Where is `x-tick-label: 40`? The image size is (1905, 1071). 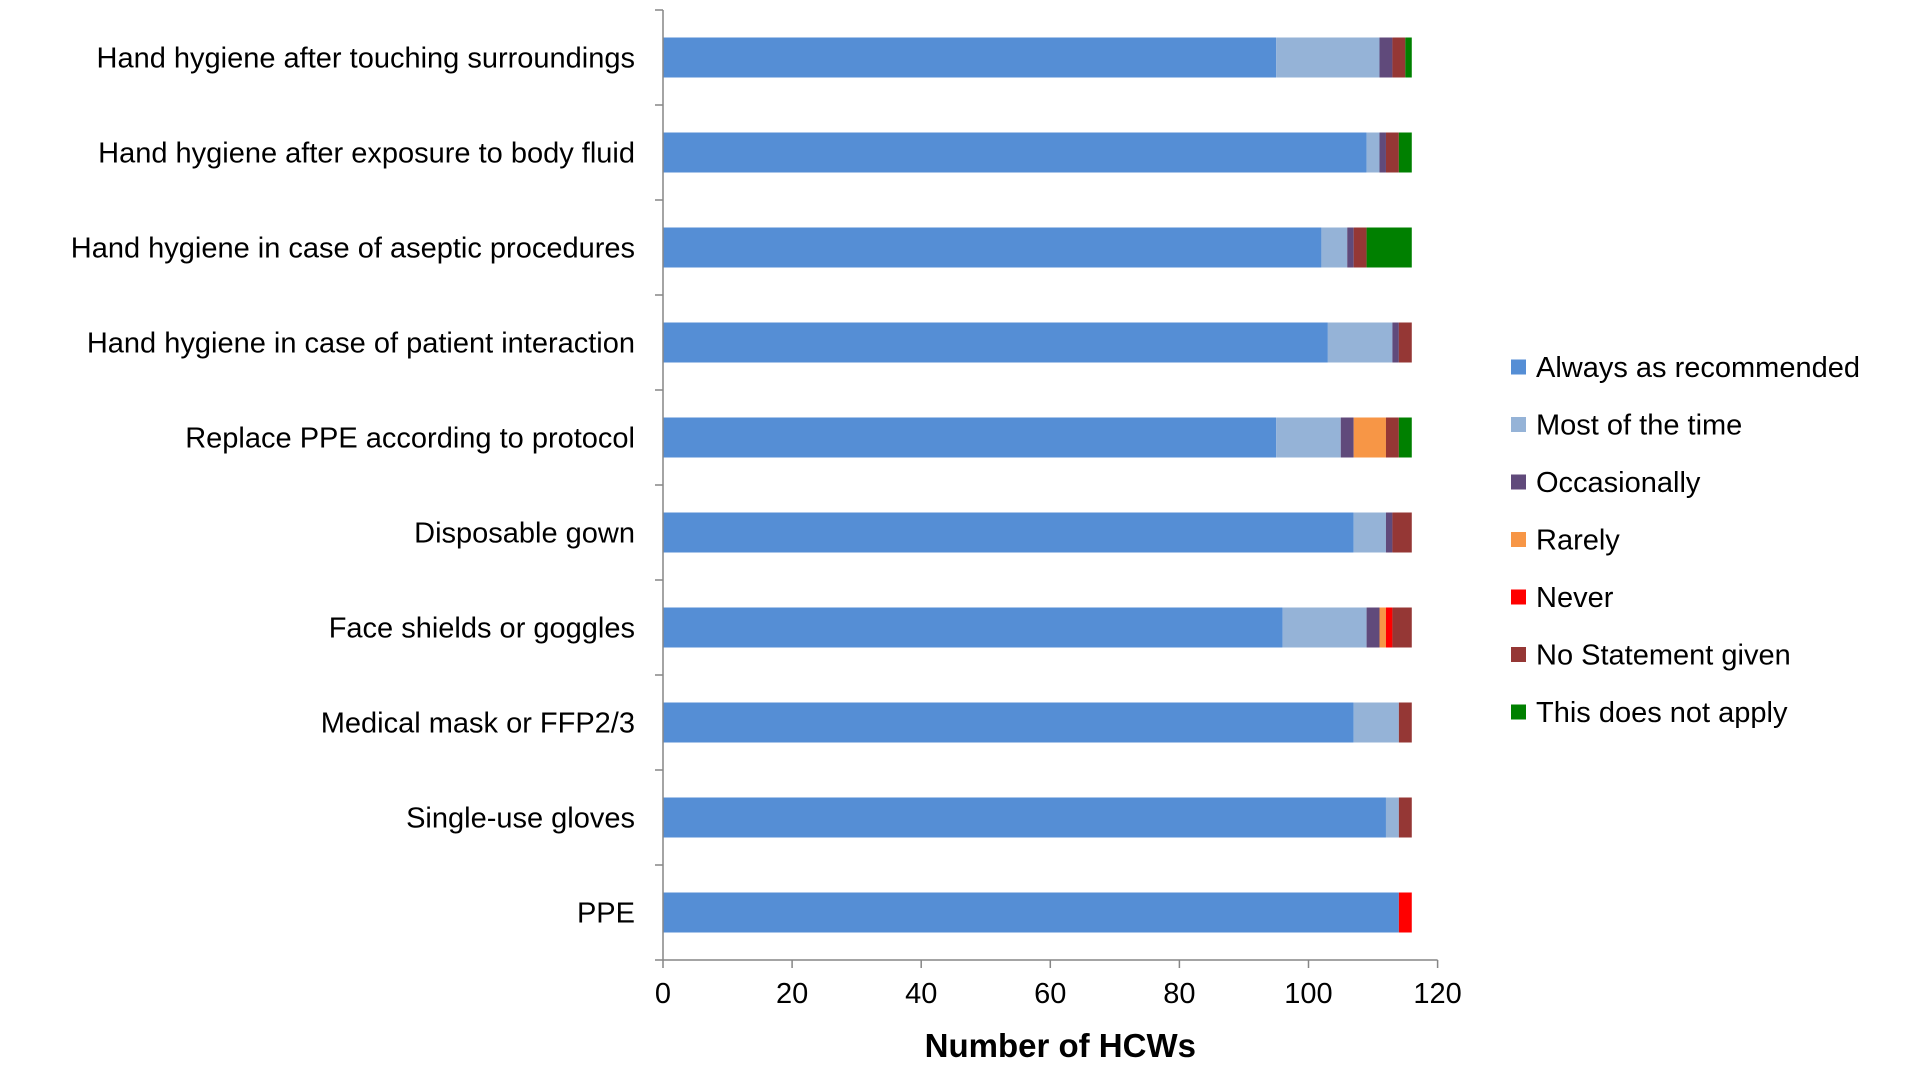
x-tick-label: 40 is located at coordinates (921, 994).